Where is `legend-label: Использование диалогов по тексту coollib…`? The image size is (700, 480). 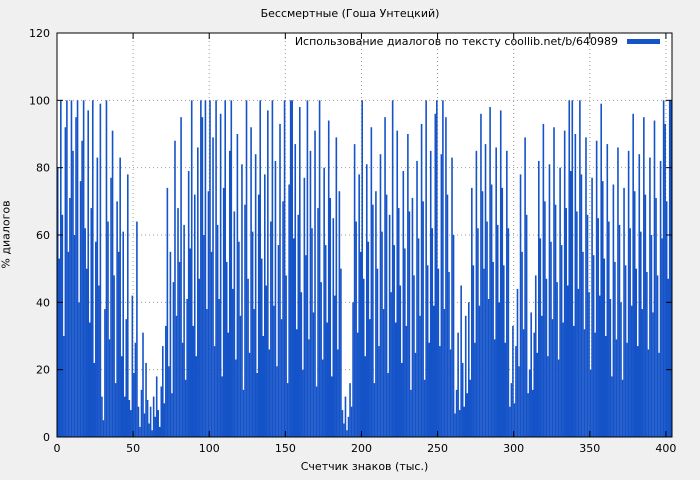 legend-label: Использование диалогов по тексту coollib… is located at coordinates (456, 41).